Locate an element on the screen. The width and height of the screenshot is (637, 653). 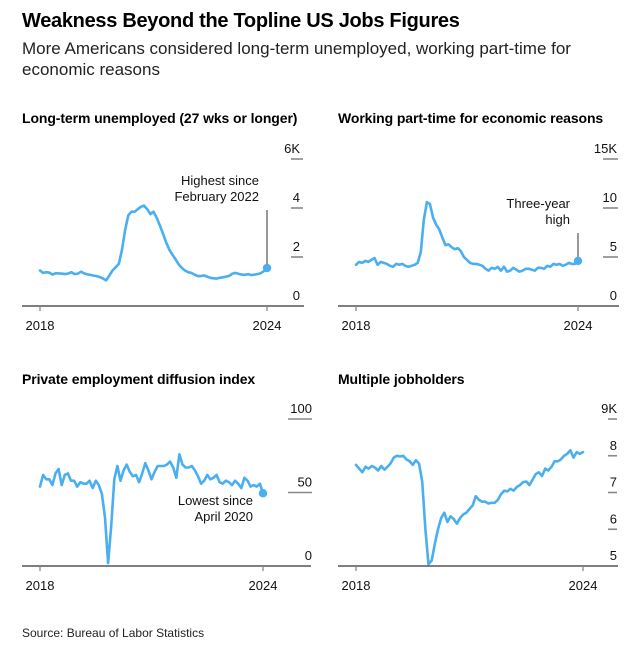
y-tick-label: 7 is located at coordinates (613, 482).